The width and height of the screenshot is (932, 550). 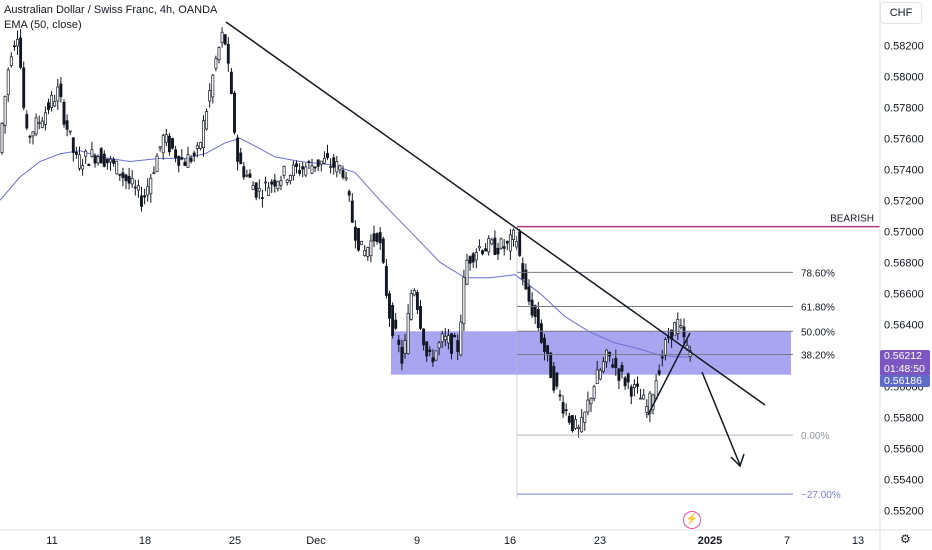 I want to click on forecast-arrow, so click(x=721, y=418).